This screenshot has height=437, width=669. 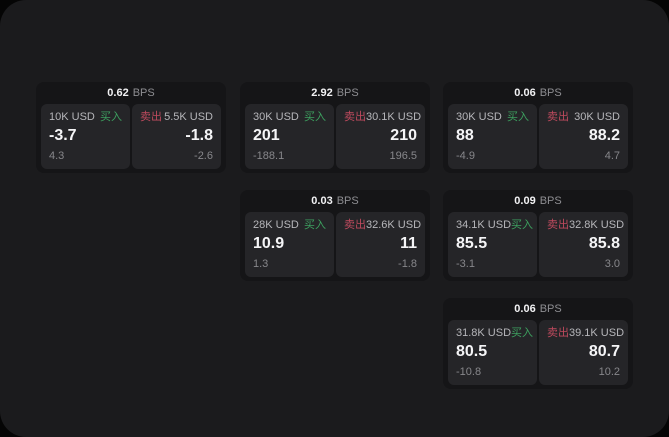 What do you see at coordinates (269, 243) in the screenshot?
I see `buy-price: 10.9` at bounding box center [269, 243].